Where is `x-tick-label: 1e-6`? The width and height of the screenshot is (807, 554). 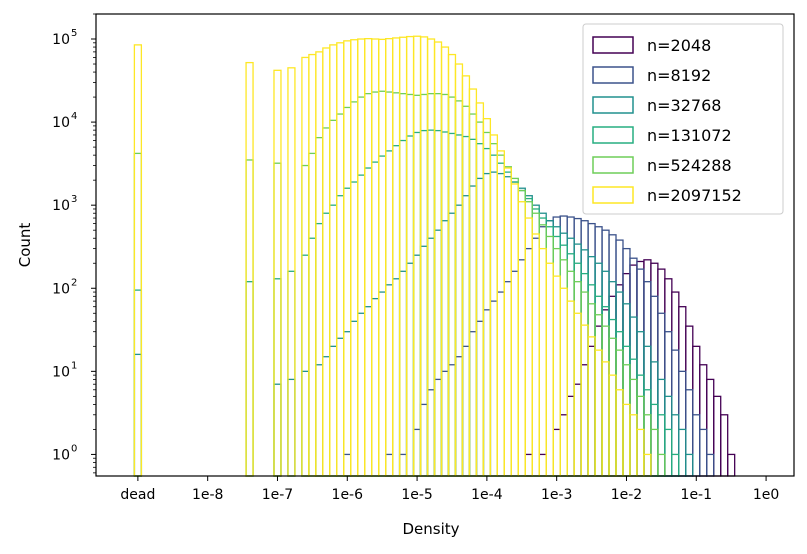
x-tick-label: 1e-6 is located at coordinates (348, 495).